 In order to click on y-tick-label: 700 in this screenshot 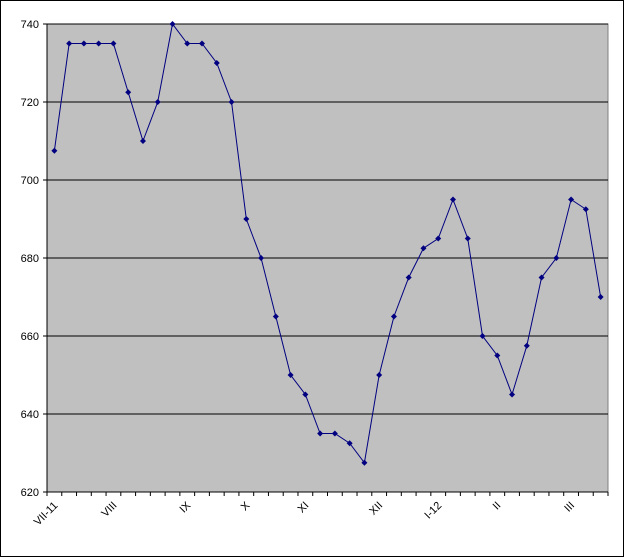, I will do `click(30, 181)`.